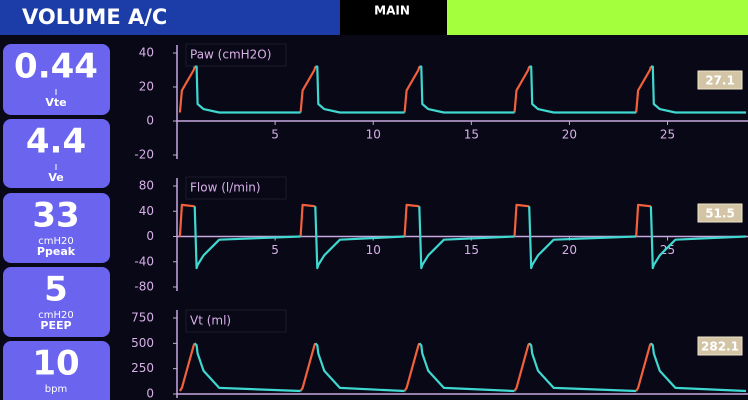 The image size is (748, 400). I want to click on readout-value: 27.1, so click(720, 81).